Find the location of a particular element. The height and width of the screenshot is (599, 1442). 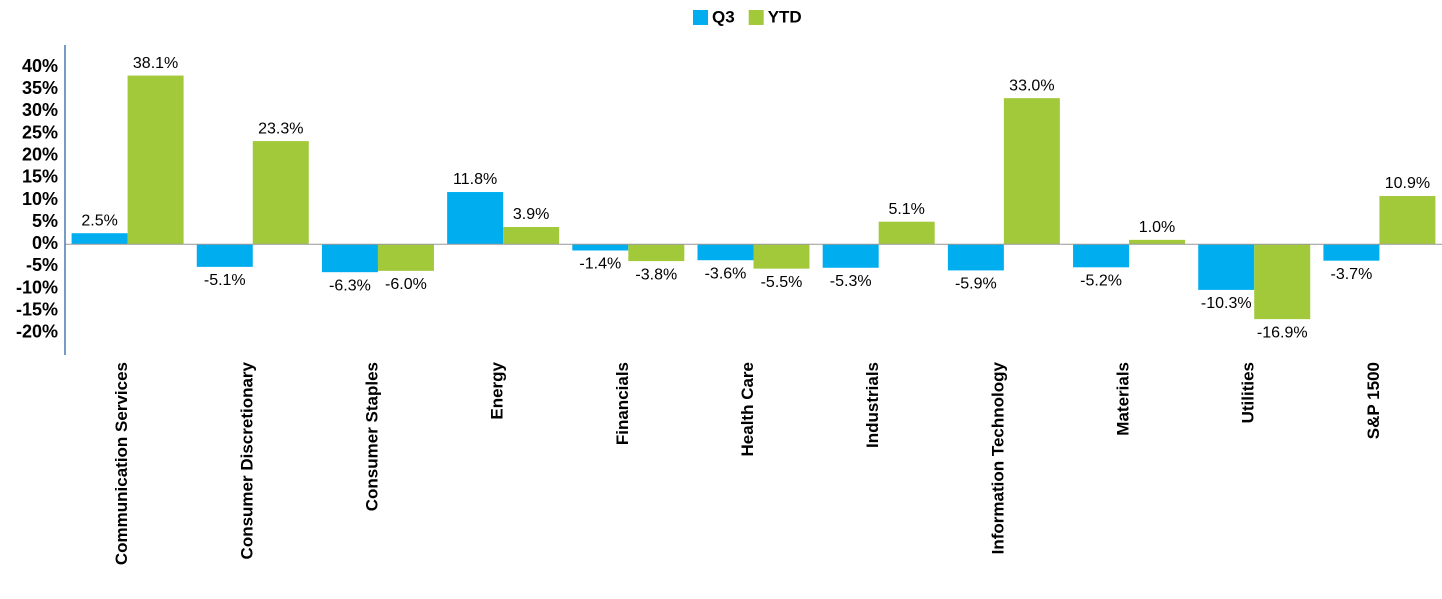

y-tick-label: 0% is located at coordinates (45, 243).